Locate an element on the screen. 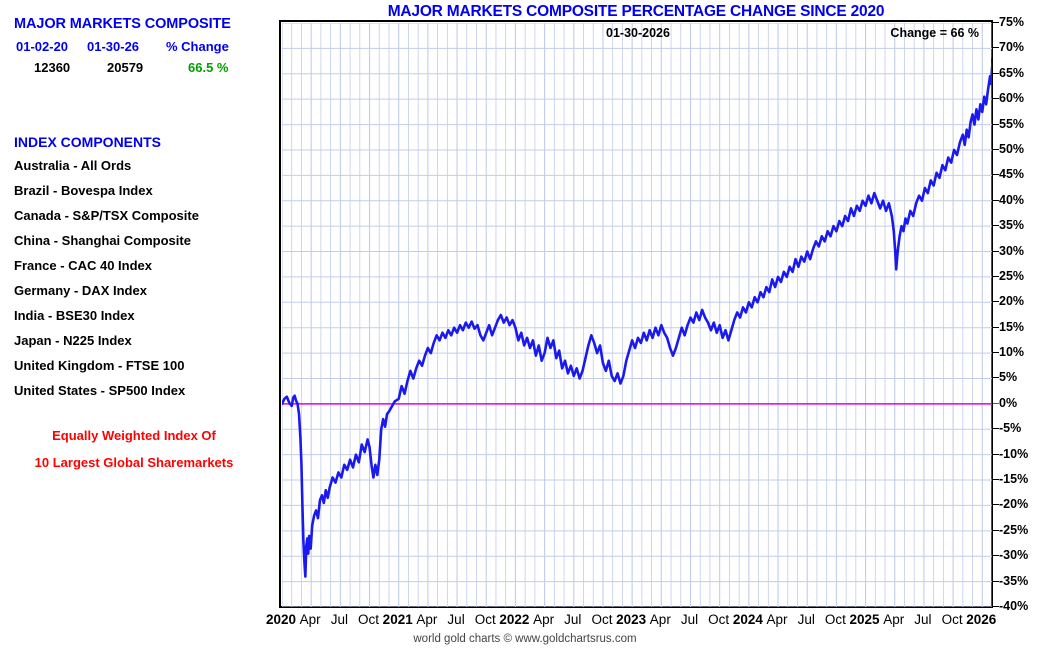 This screenshot has height=650, width=1050. y-axis-label: -5% is located at coordinates (1010, 428).